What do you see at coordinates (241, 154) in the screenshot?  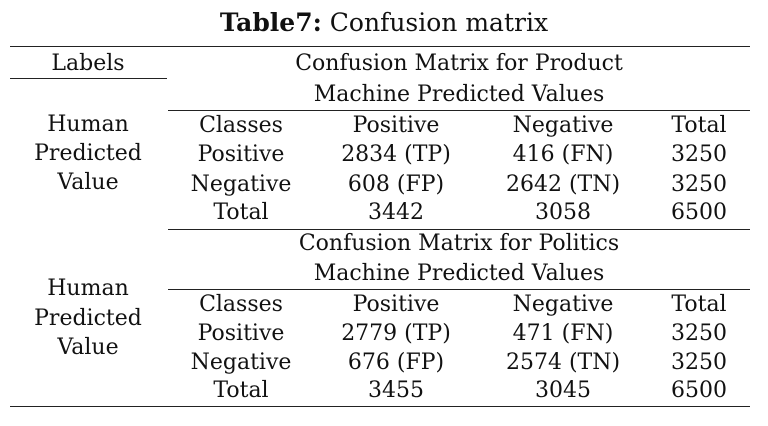 I see `section1-row1-class: Positive` at bounding box center [241, 154].